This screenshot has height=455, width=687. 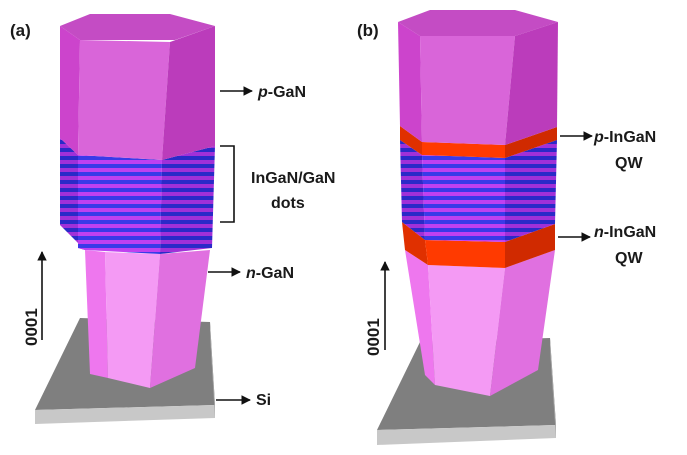 I want to click on active-bracket, so click(x=227, y=184).